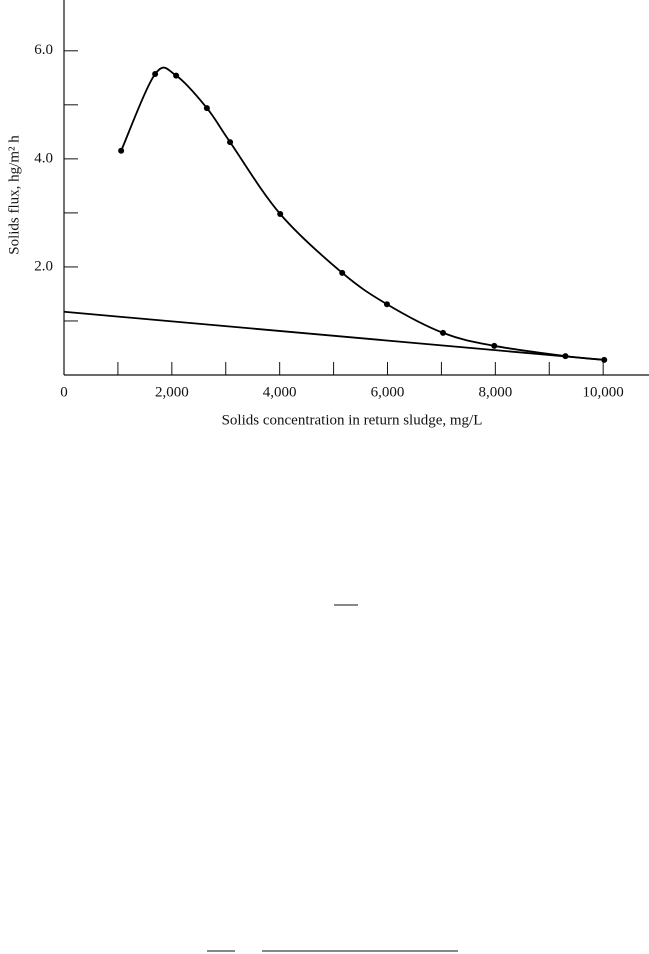  What do you see at coordinates (43, 50) in the screenshot?
I see `y-tick-label: 6.0` at bounding box center [43, 50].